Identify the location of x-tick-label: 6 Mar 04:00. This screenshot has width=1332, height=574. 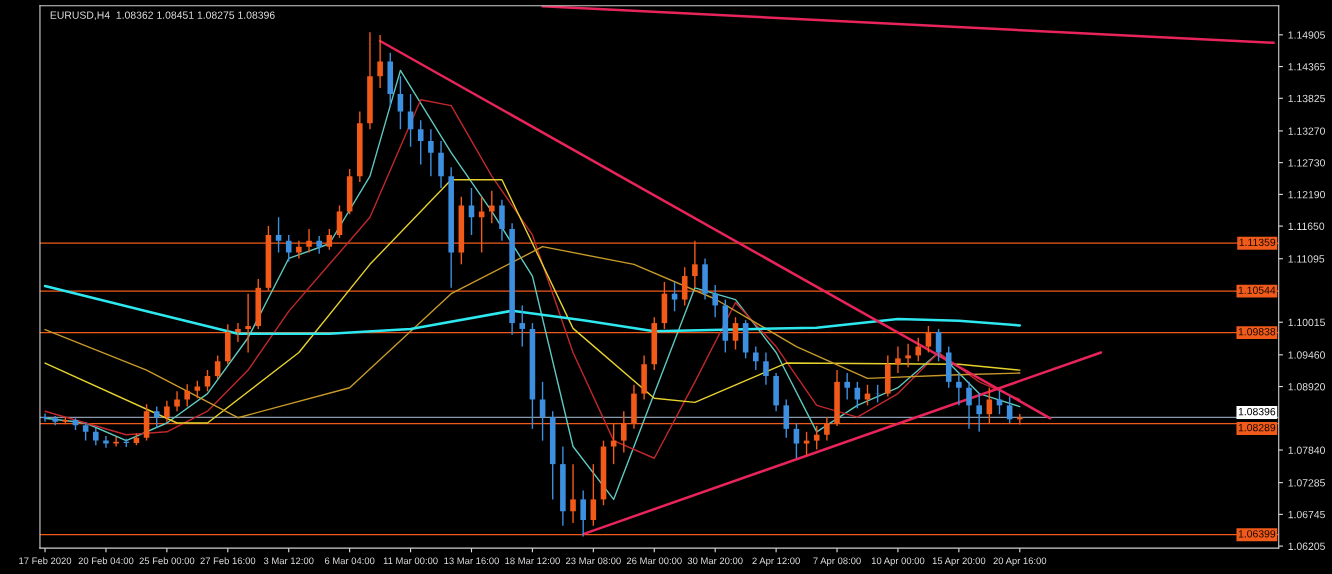
(349, 561).